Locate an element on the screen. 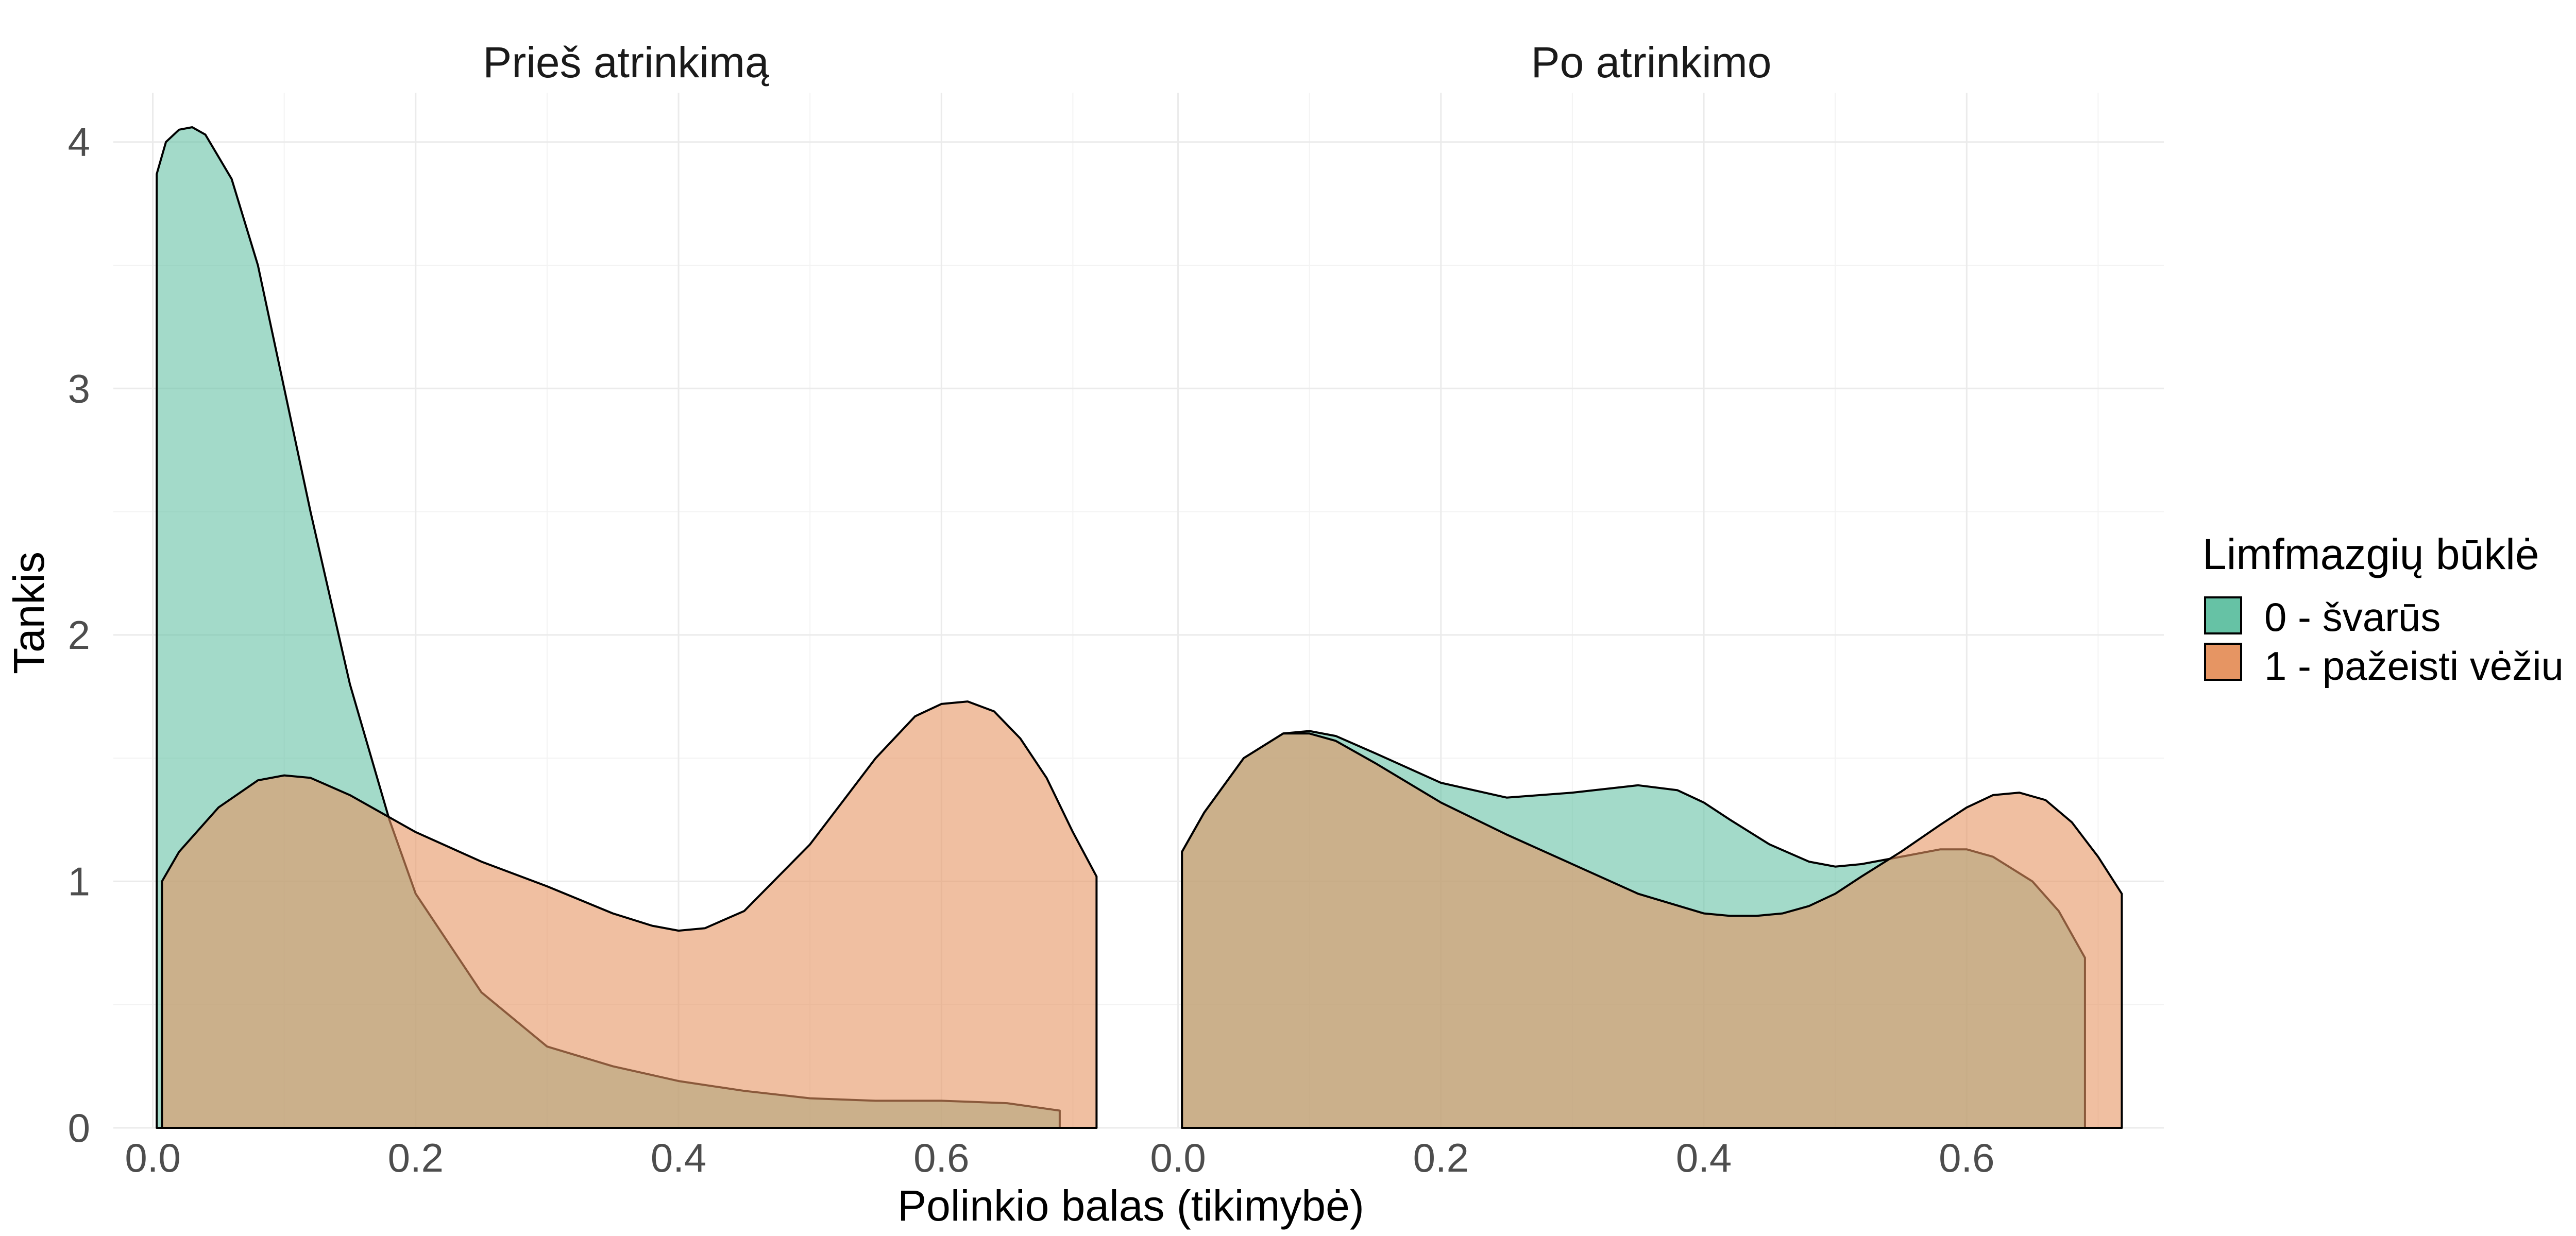 The image size is (2576, 1236). panel-title: Po atrinkimo is located at coordinates (1651, 63).